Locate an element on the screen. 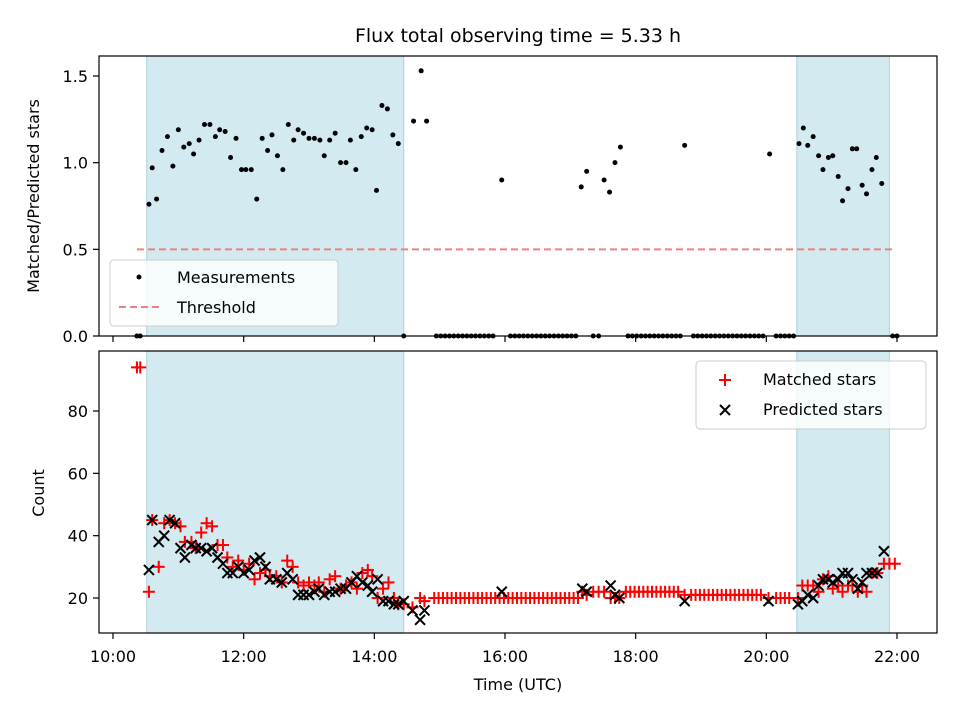 This screenshot has height=720, width=960. top-y-tick-label-3: 1.5 is located at coordinates (75, 76).